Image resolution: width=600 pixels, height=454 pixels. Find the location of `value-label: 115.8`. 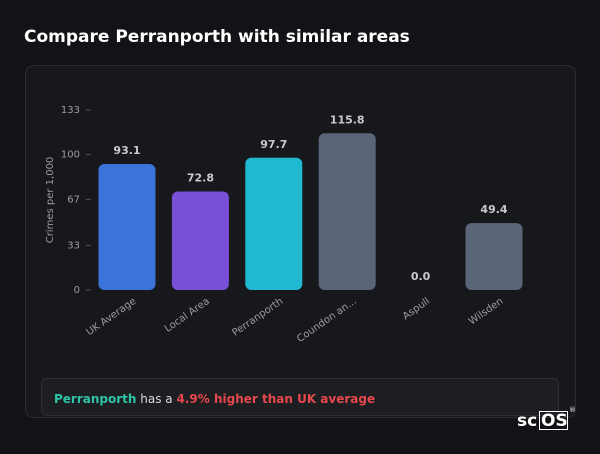

value-label: 115.8 is located at coordinates (347, 119).